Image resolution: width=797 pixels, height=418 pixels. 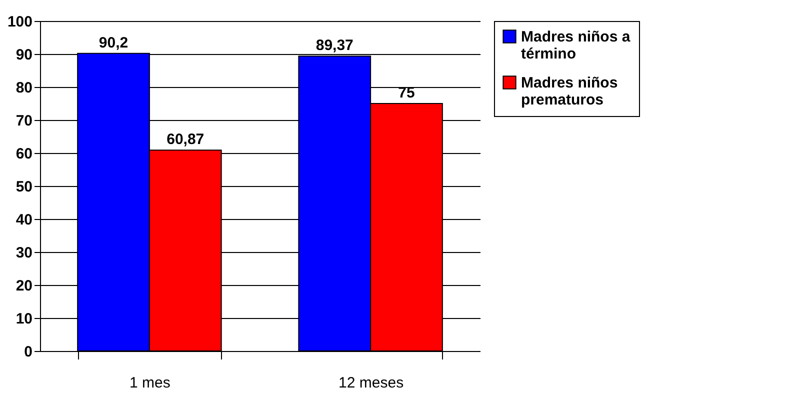 What do you see at coordinates (185, 139) in the screenshot?
I see `data-label: 60,87` at bounding box center [185, 139].